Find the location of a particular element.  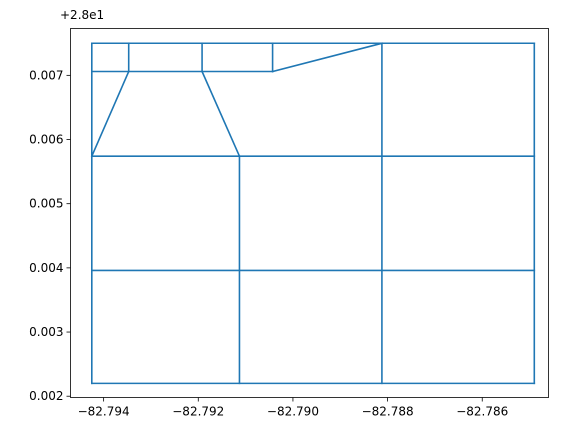

y-tick-label-2: 0.004 is located at coordinates (46, 268).